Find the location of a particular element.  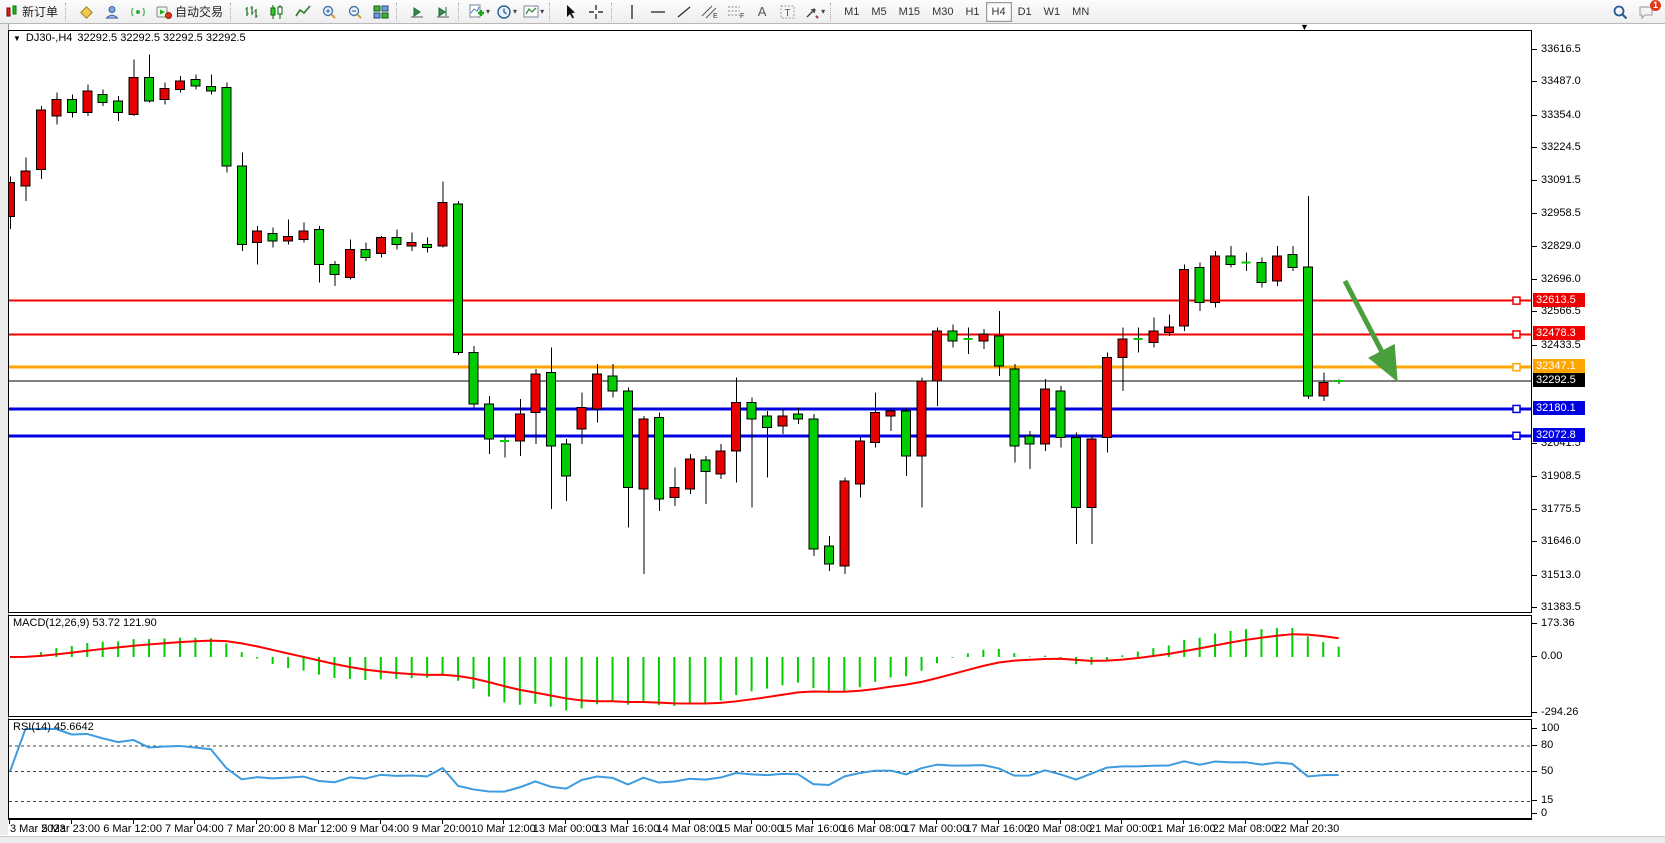

macd-canvas is located at coordinates (770, 666).